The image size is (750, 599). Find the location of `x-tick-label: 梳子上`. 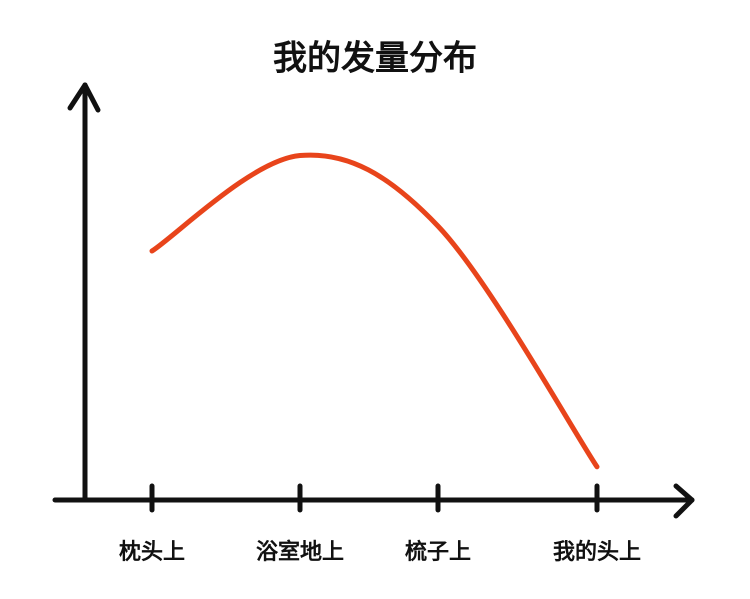

x-tick-label: 梳子上 is located at coordinates (438, 552).